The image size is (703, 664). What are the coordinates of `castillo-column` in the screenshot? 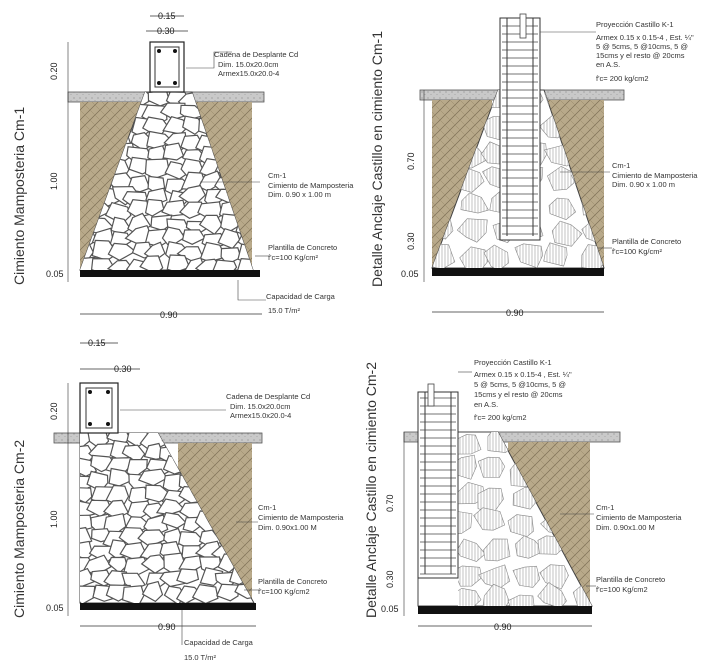 It's located at (520, 129).